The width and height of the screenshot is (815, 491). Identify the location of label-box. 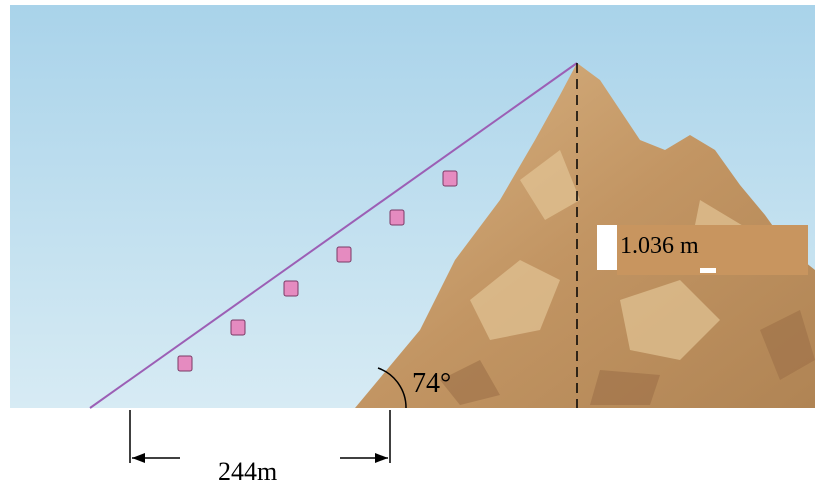
(712, 250).